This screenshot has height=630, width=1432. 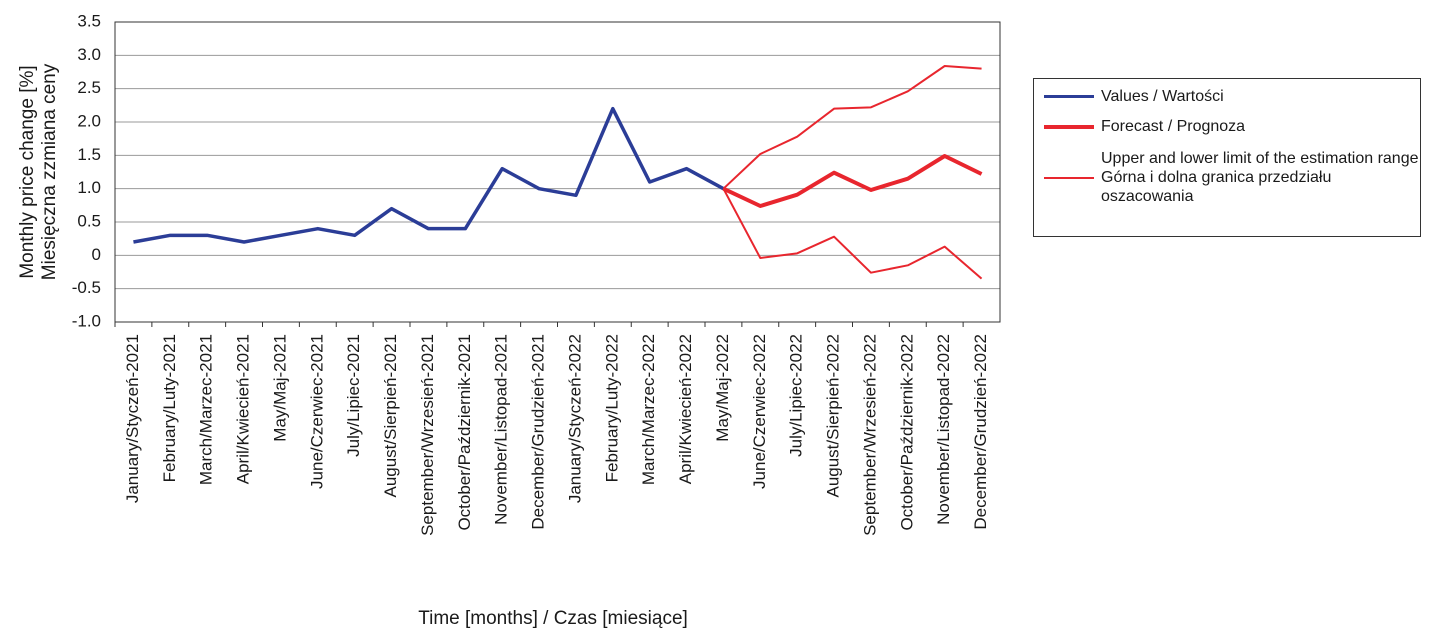 What do you see at coordinates (611, 408) in the screenshot?
I see `x-tick-label: February/Luty-2022` at bounding box center [611, 408].